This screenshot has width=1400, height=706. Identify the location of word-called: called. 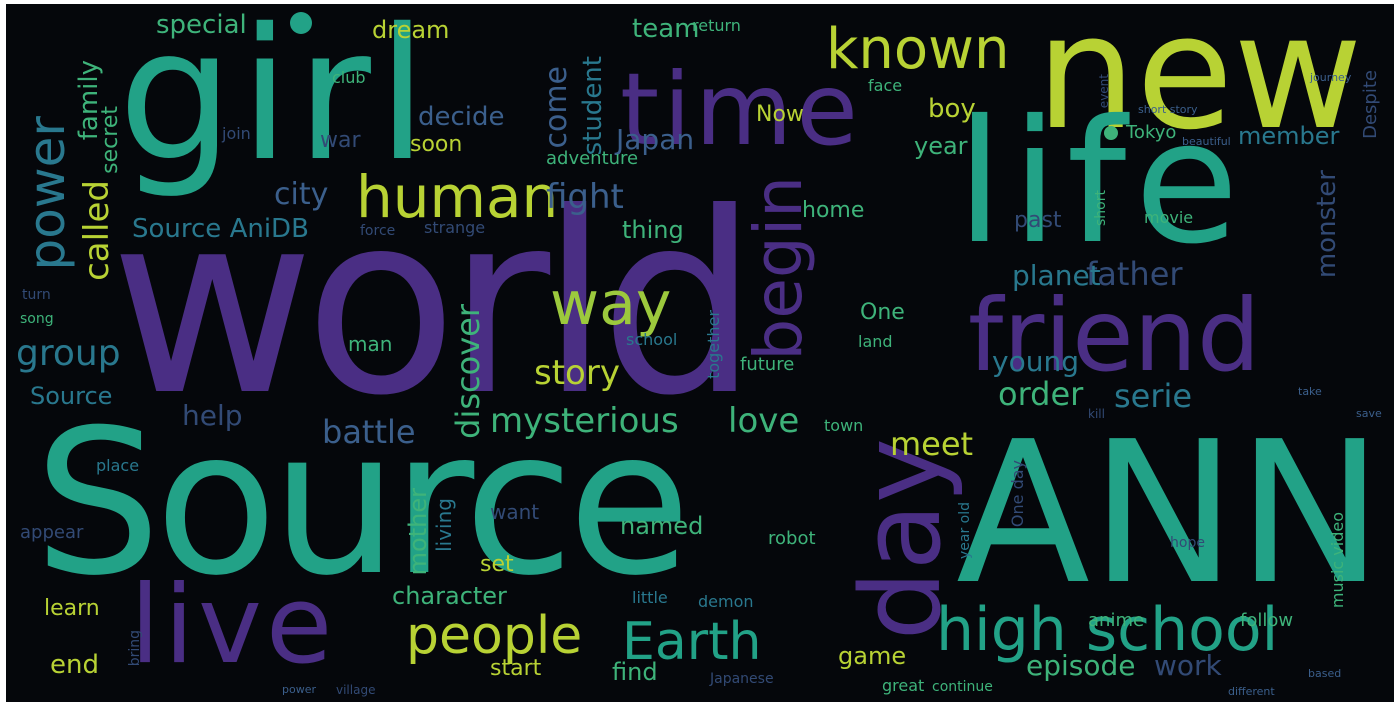
(97, 230).